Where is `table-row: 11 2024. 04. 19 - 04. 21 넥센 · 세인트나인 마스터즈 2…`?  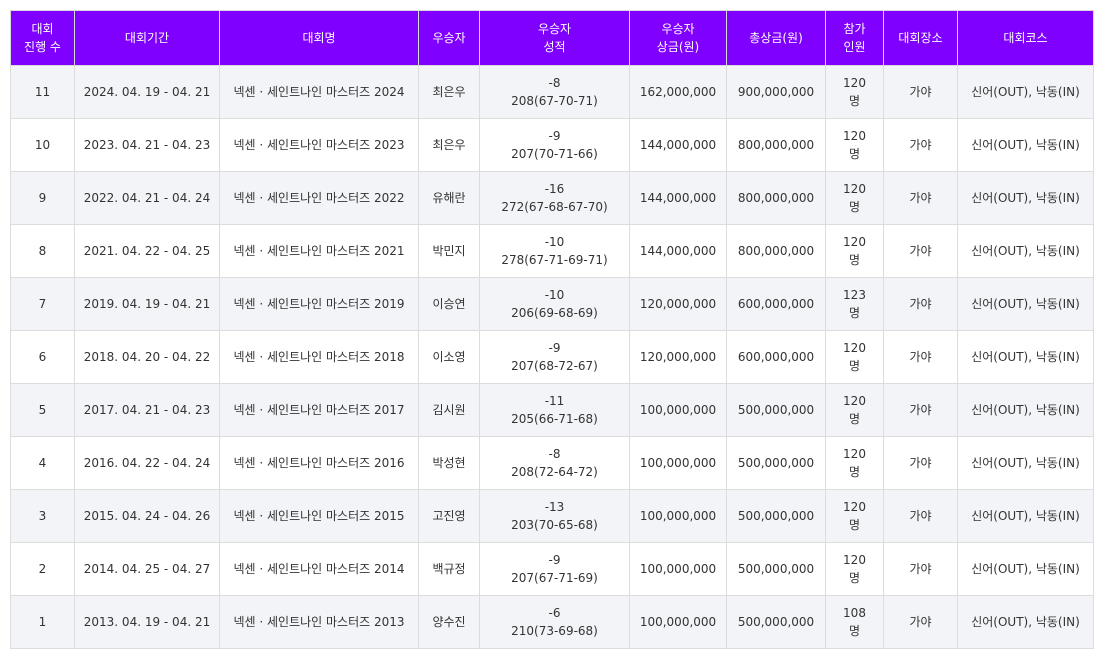
table-row: 11 2024. 04. 19 - 04. 21 넥센 · 세인트나인 마스터즈 2… is located at coordinates (552, 92).